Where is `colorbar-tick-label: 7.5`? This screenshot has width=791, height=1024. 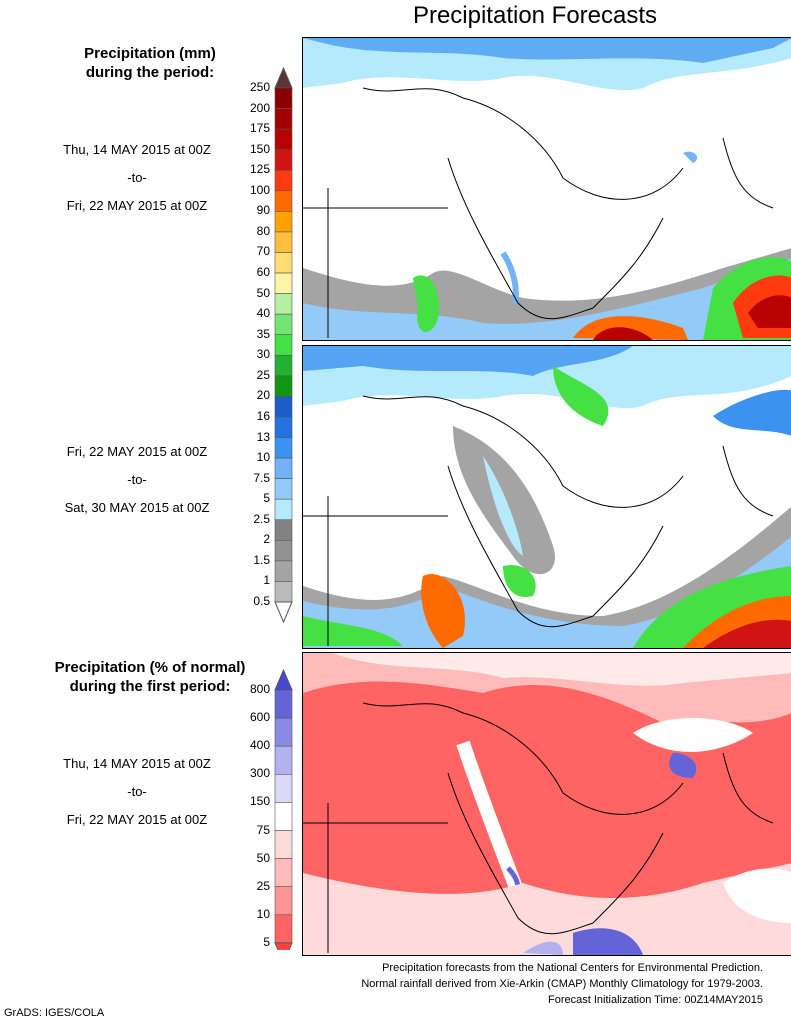 colorbar-tick-label: 7.5 is located at coordinates (261, 477).